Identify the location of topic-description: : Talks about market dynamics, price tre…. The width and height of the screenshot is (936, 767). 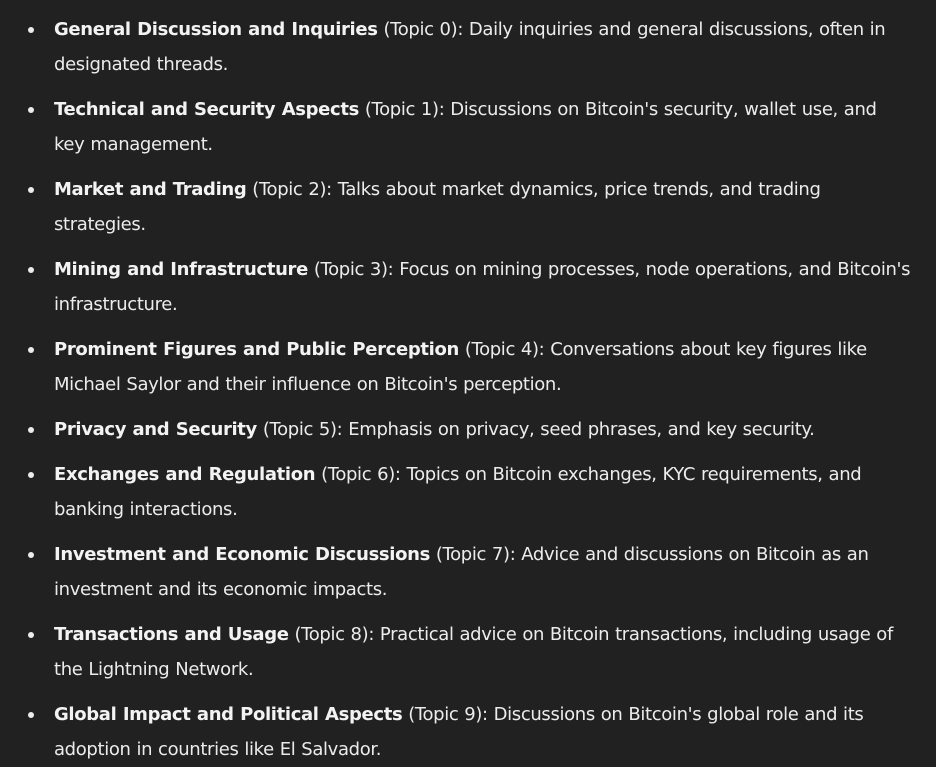
(437, 207).